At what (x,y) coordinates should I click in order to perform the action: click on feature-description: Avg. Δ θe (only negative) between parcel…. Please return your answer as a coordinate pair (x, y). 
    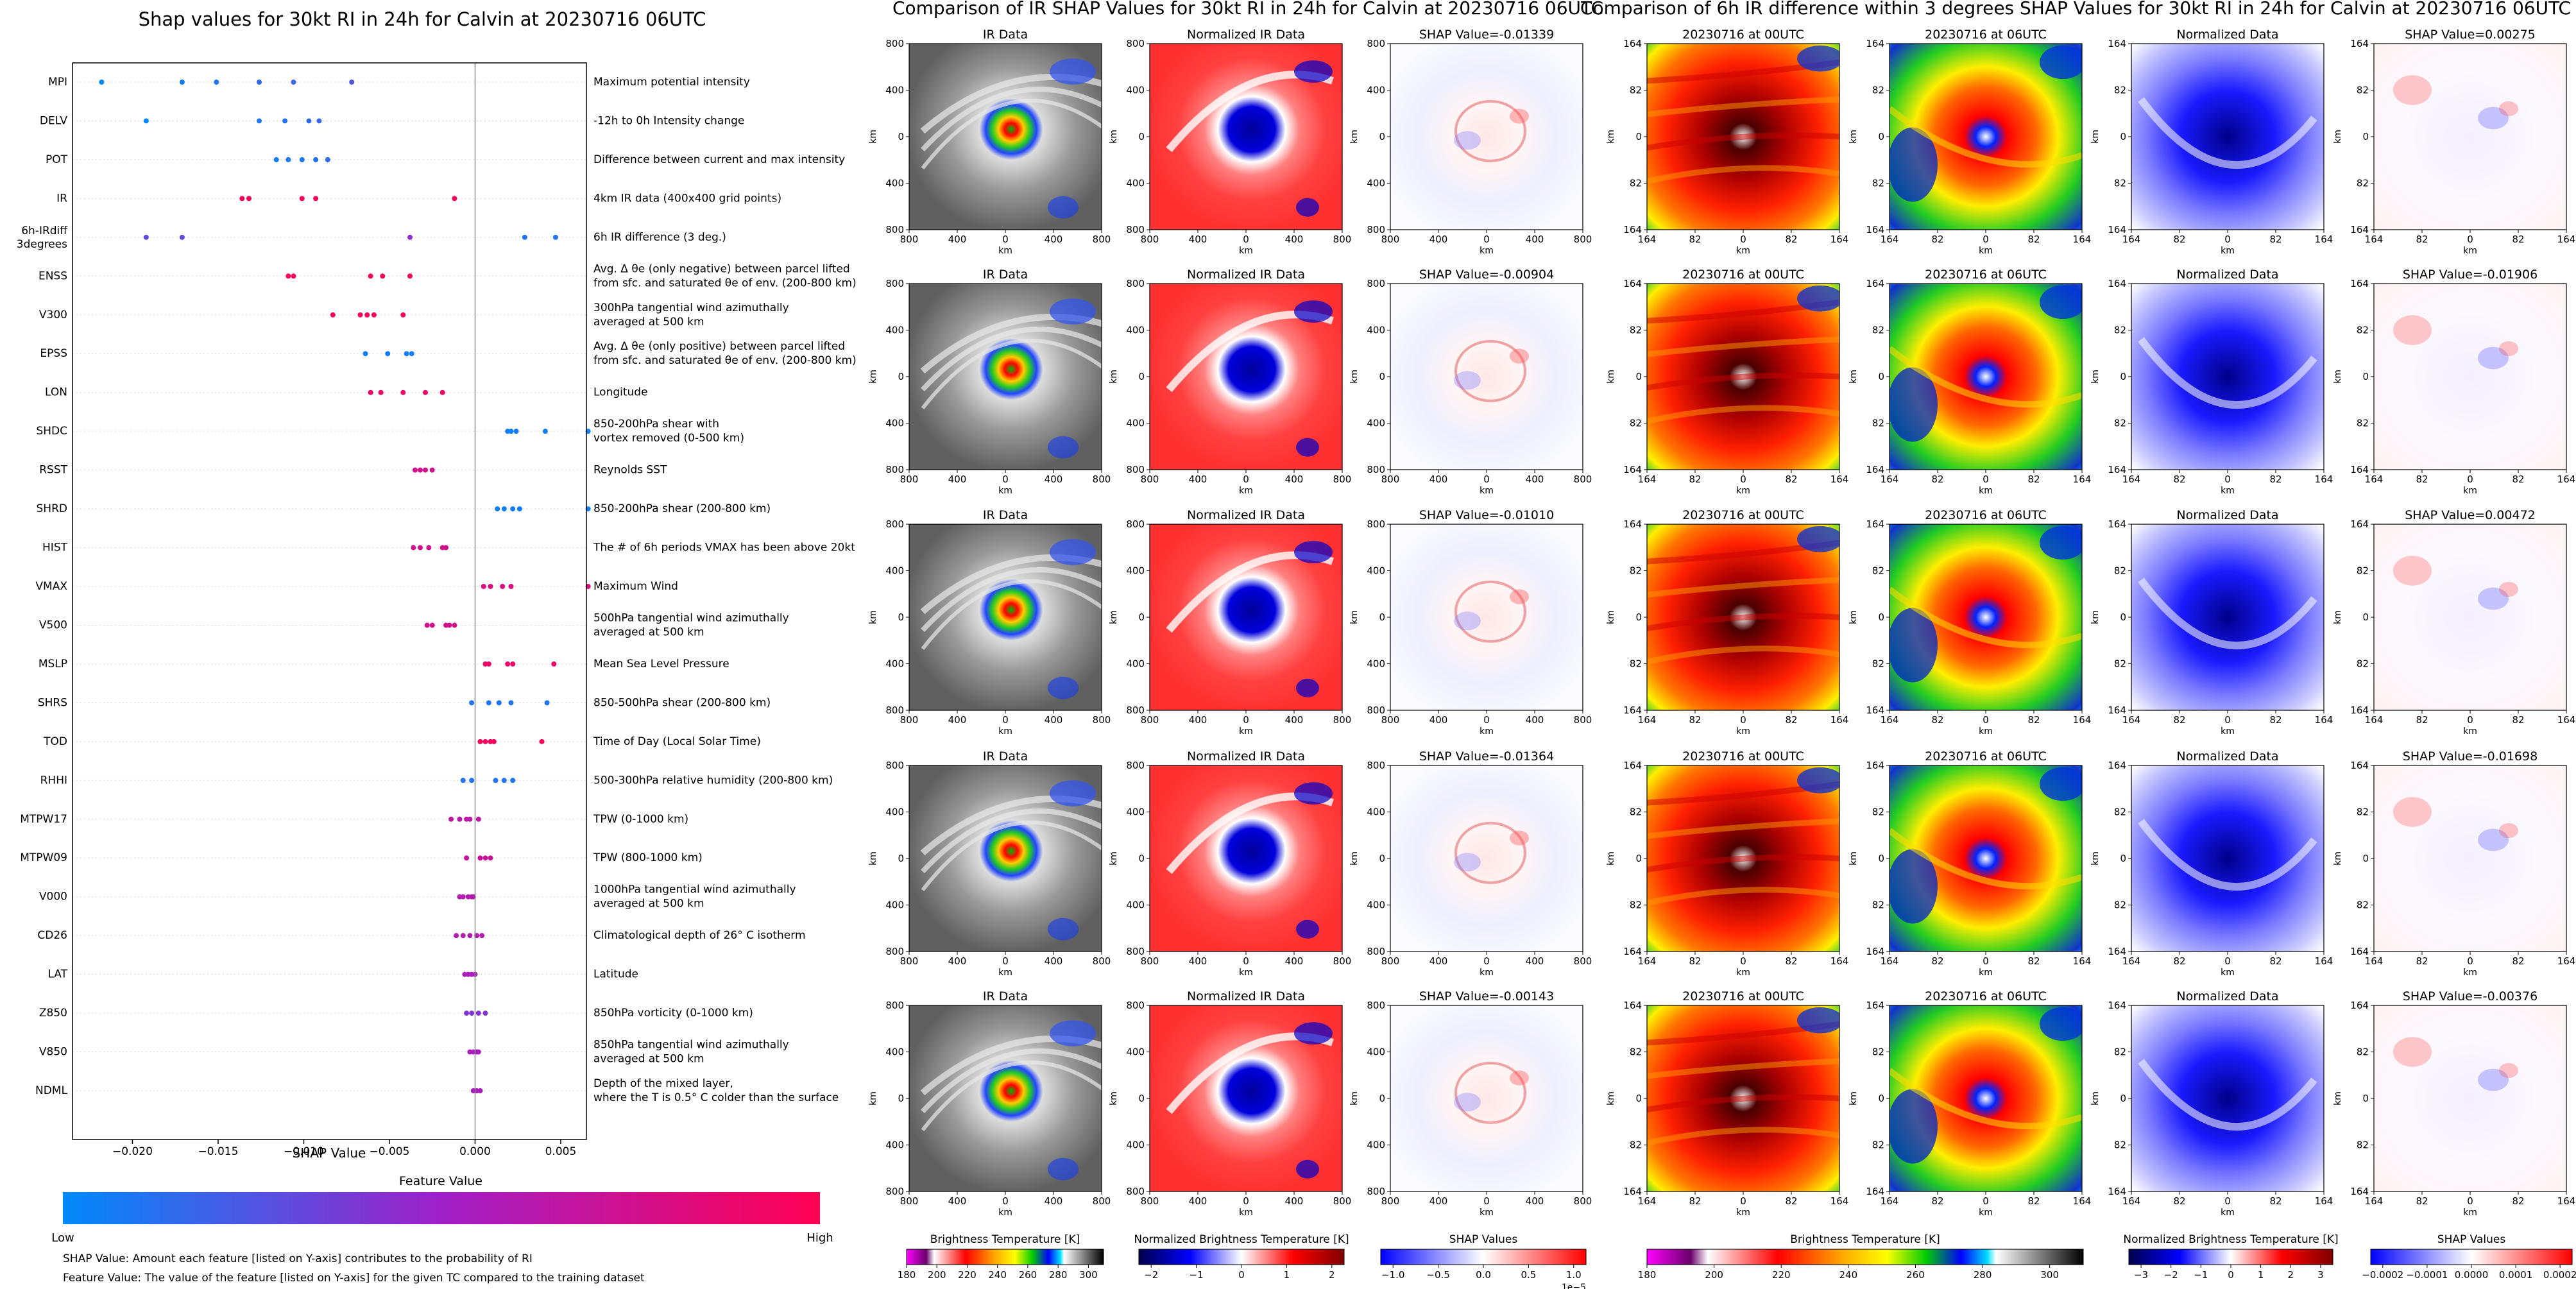
    Looking at the image, I should click on (725, 275).